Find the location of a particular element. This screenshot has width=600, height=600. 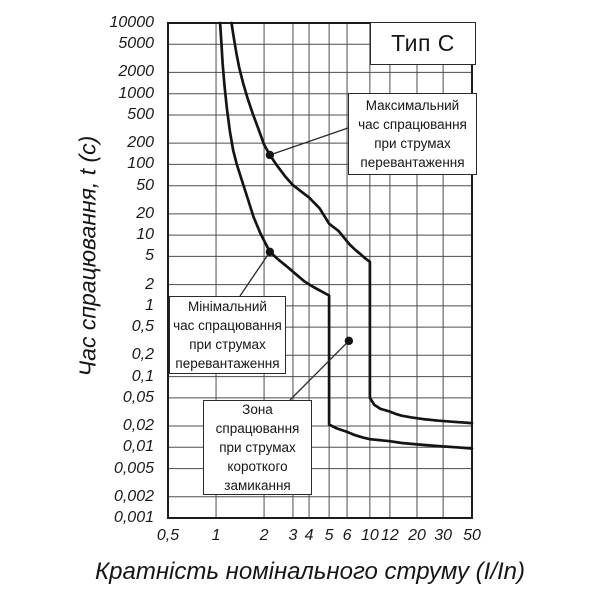

y-tick-label: 0,02 is located at coordinates (138, 425).